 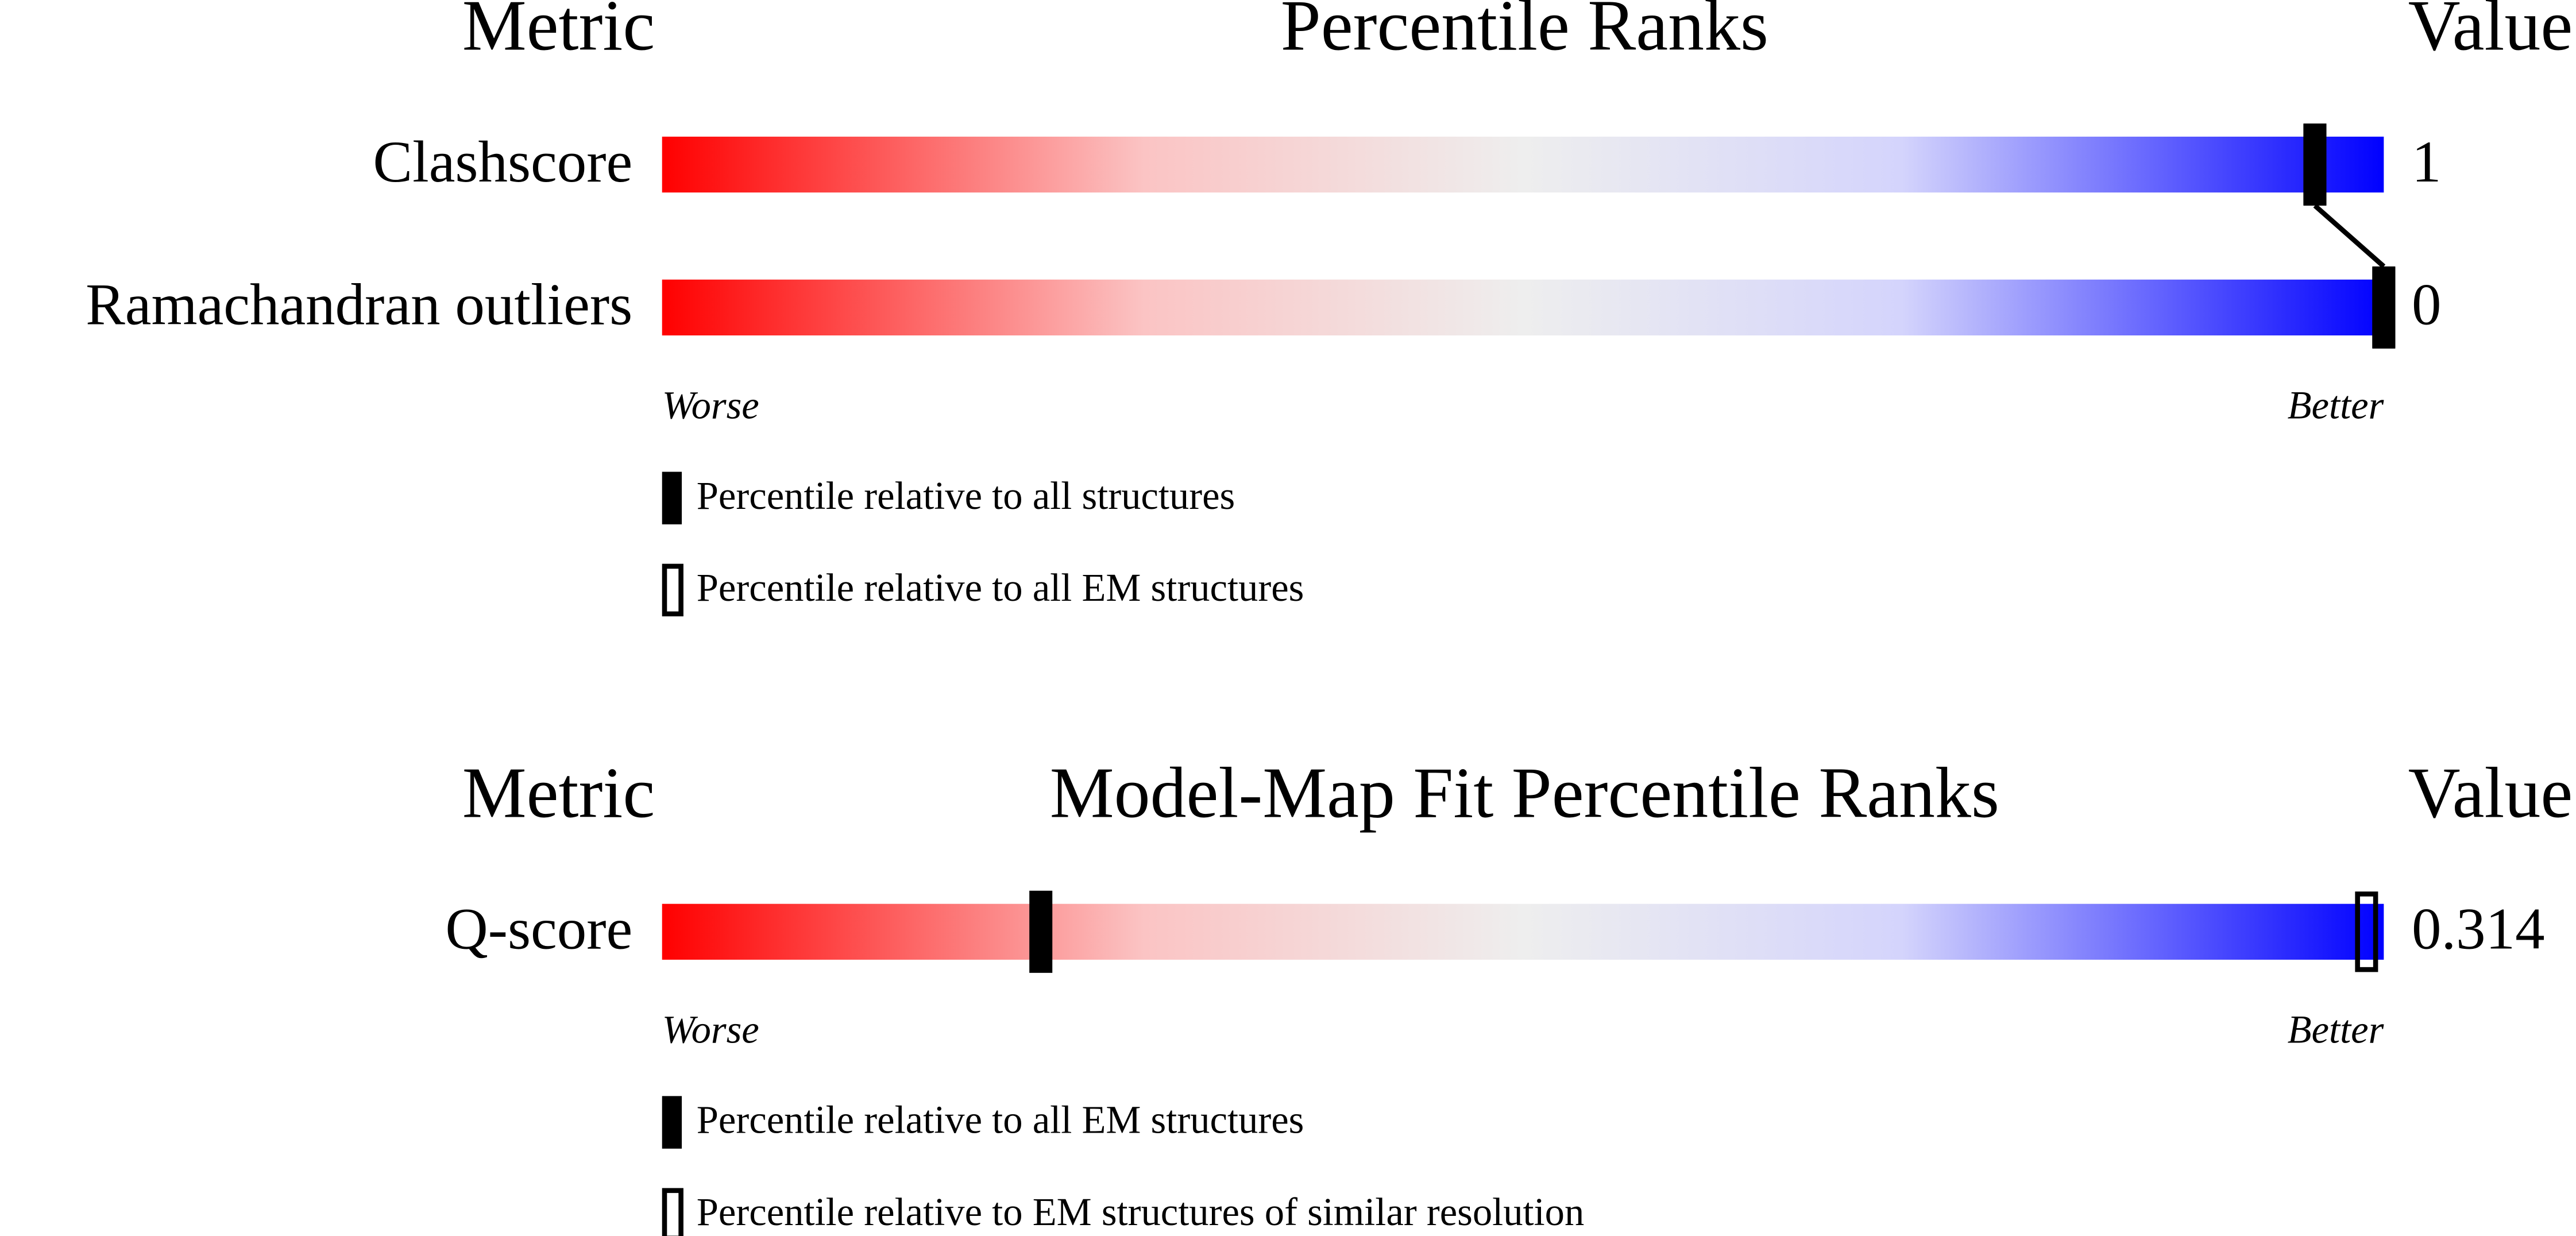 What do you see at coordinates (1524, 33) in the screenshot?
I see `chart-title: Percentile Ranks` at bounding box center [1524, 33].